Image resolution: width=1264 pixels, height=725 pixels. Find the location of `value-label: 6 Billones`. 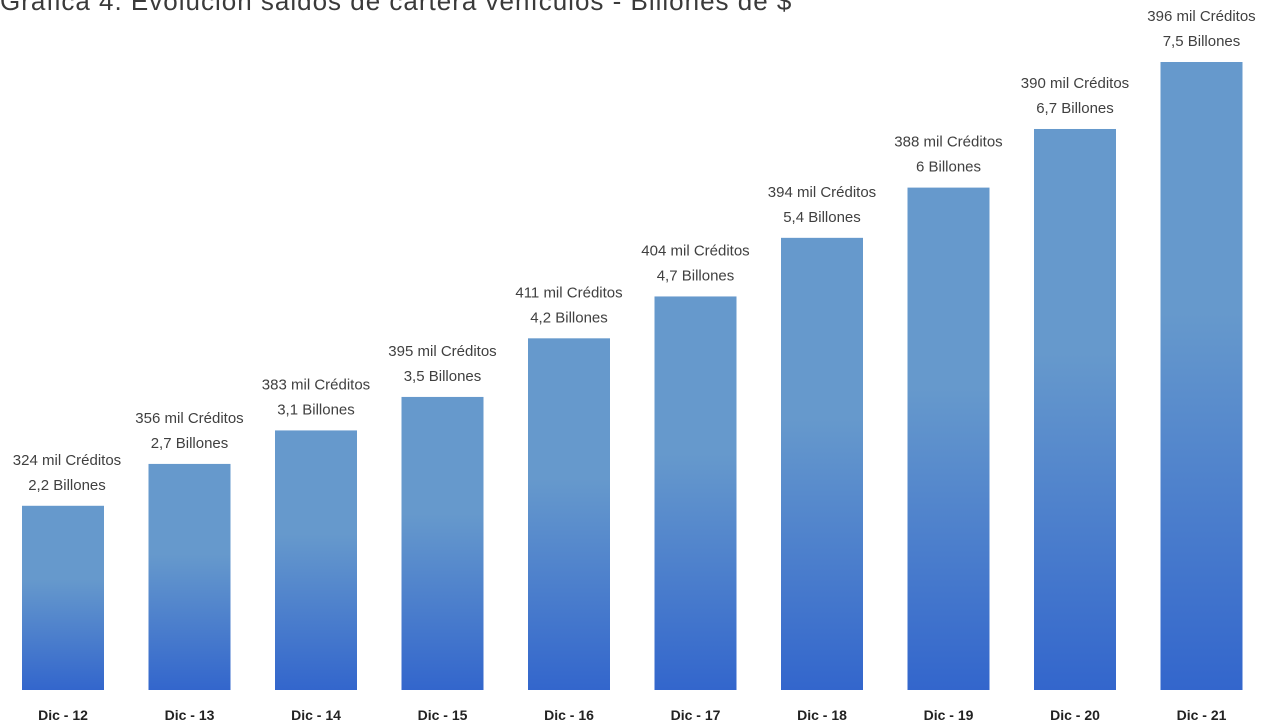

value-label: 6 Billones is located at coordinates (948, 167).